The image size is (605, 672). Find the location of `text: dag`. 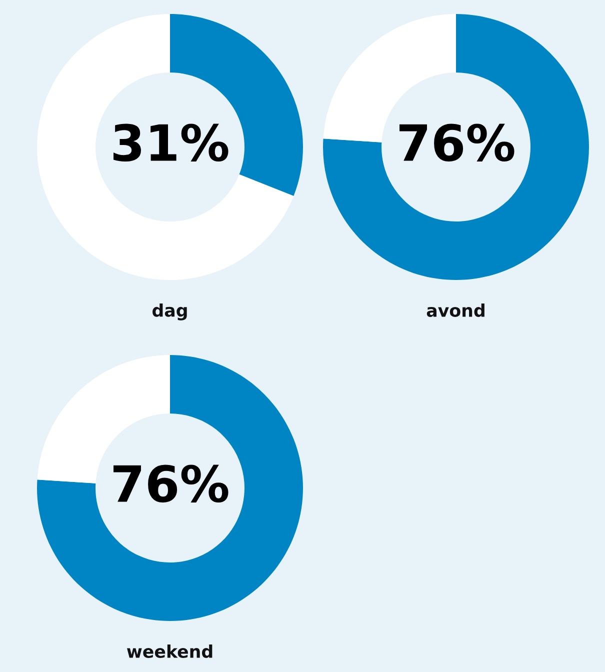

text: dag is located at coordinates (169, 311).